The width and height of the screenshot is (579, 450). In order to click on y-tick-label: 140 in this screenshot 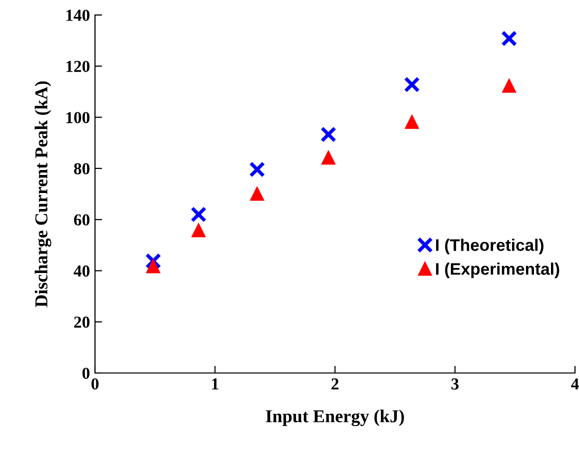, I will do `click(78, 15)`.